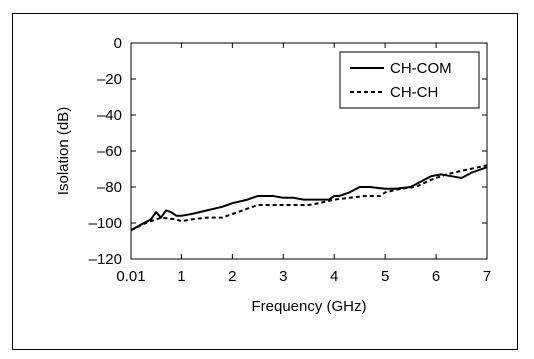  What do you see at coordinates (118, 43) in the screenshot?
I see `y-tick-label: 0` at bounding box center [118, 43].